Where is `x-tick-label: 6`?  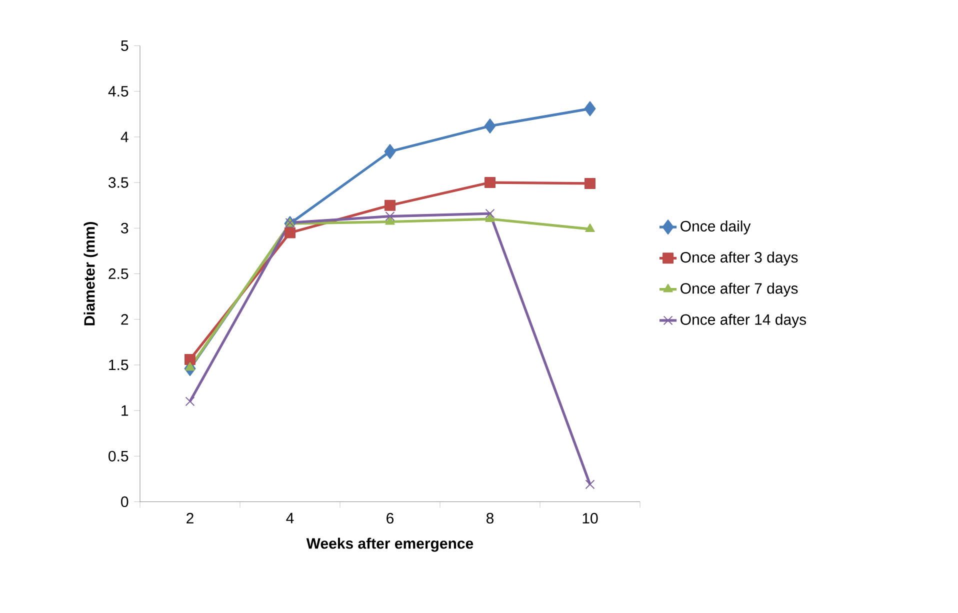
x-tick-label: 6 is located at coordinates (390, 518).